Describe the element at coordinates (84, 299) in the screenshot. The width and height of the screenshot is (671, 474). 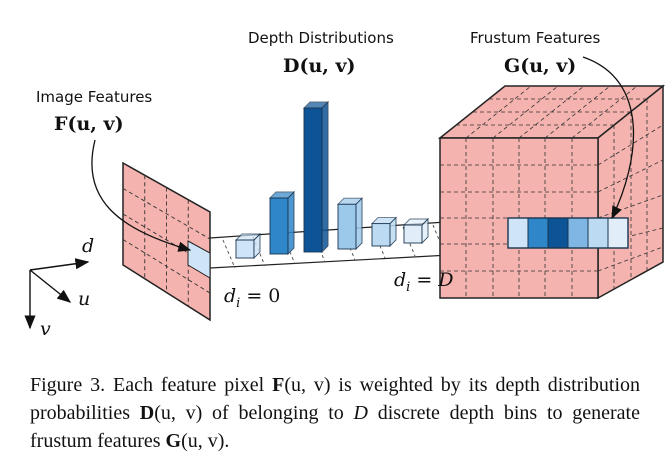
I see `axis-u-label: u` at that location.